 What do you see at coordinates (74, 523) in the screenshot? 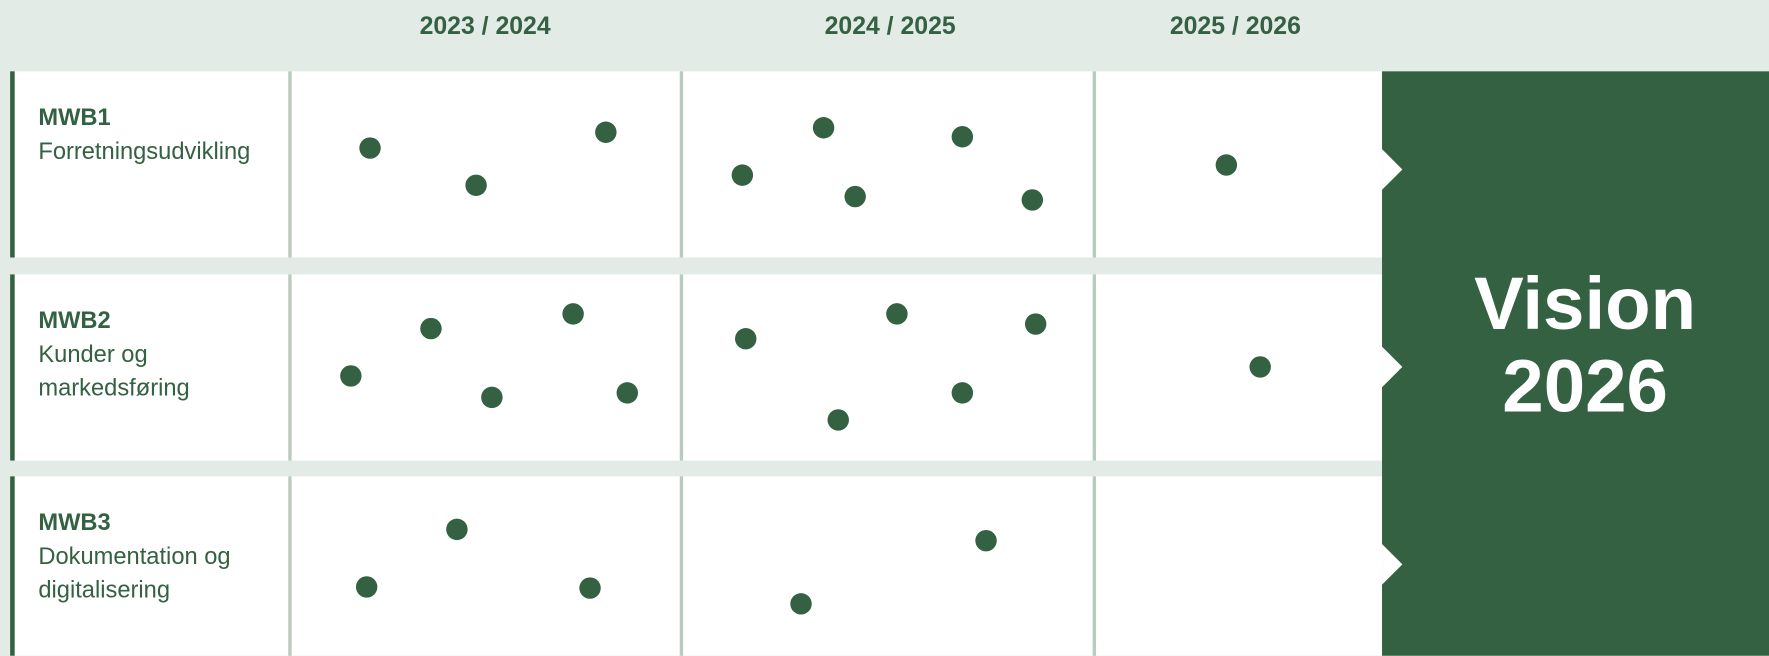
I see `row-code: MWB3` at bounding box center [74, 523].